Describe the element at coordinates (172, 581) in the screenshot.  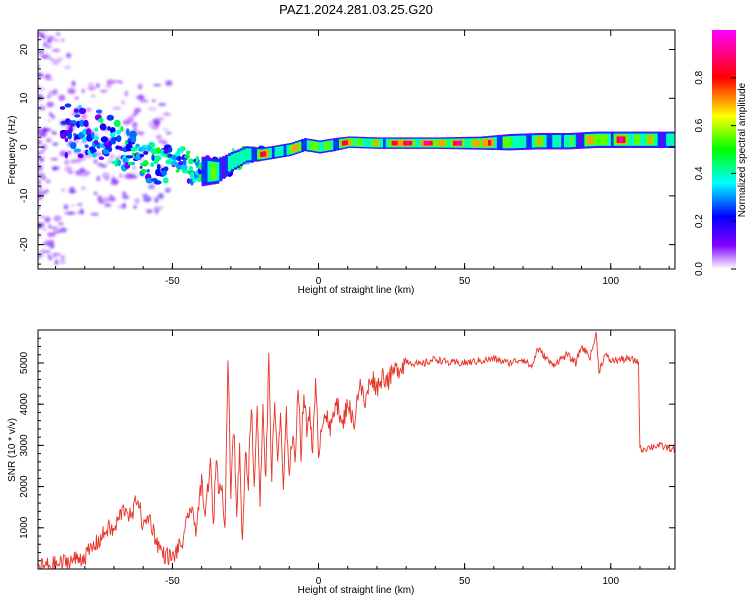
I see `snr-x-tick-label: -50` at that location.